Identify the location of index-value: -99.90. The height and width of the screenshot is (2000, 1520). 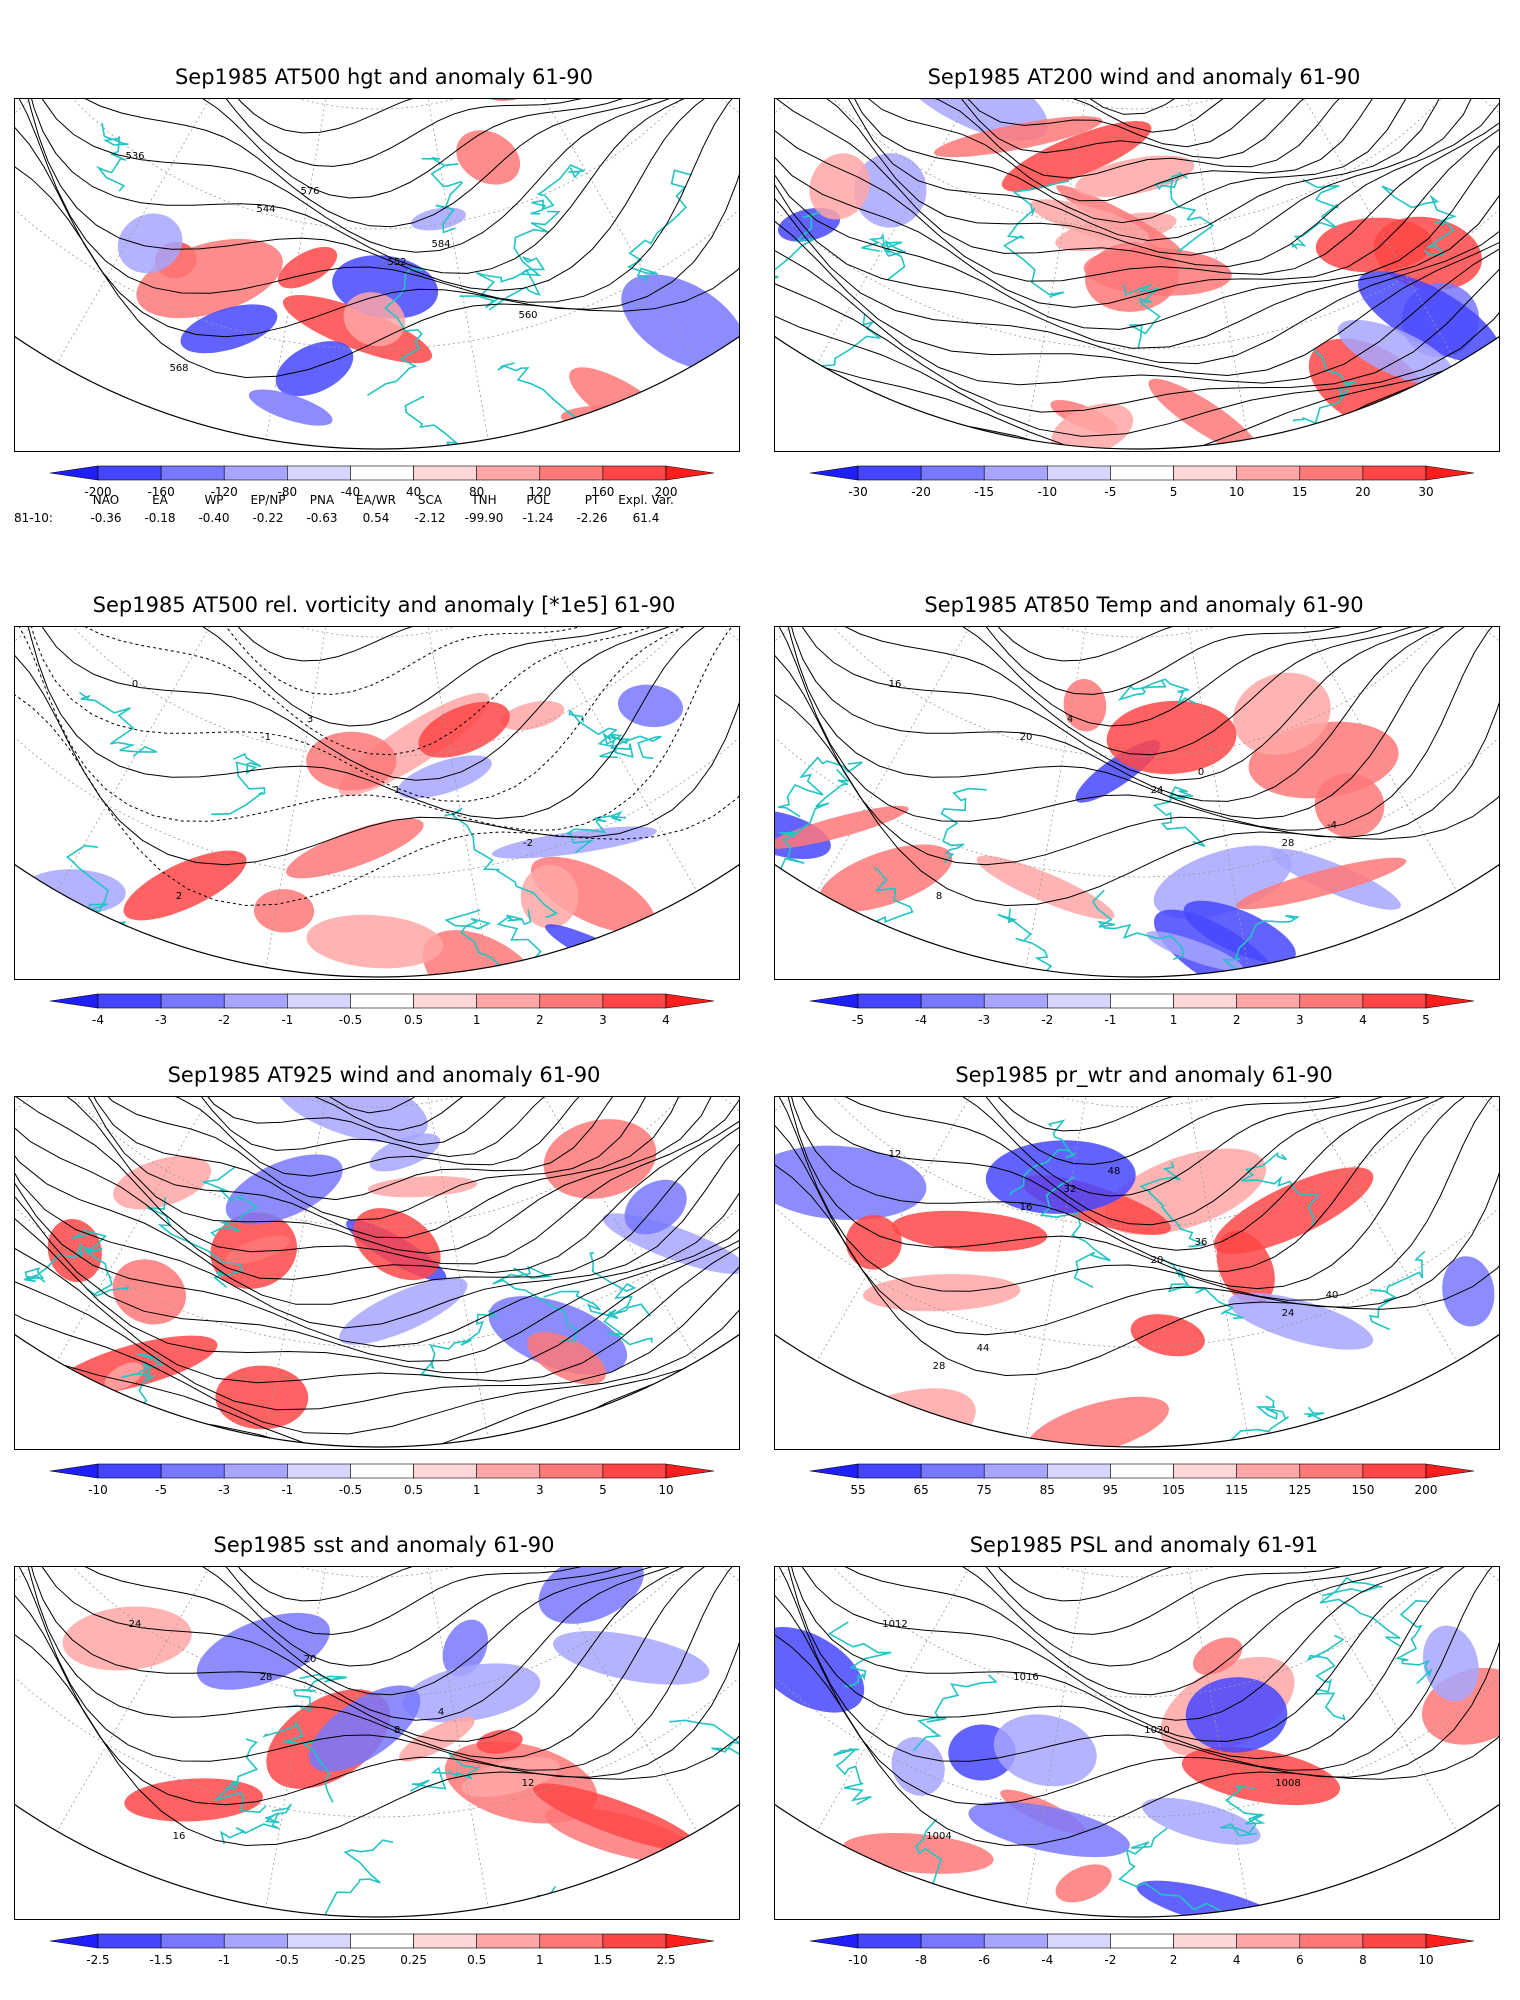
(484, 518).